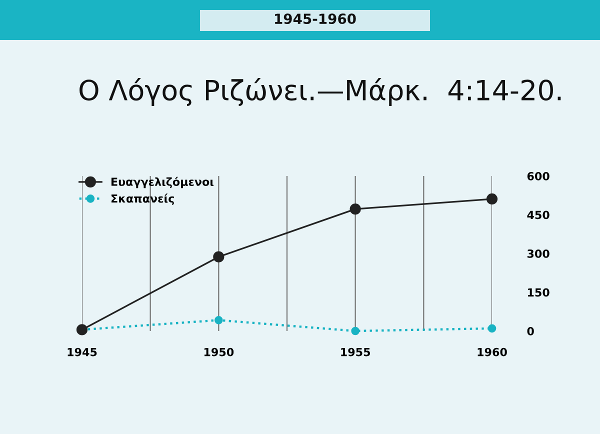  I want to click on chart-title: Ο Λόγος Ριζώνει.—Μάρκ. 4:14-20., so click(320, 92).